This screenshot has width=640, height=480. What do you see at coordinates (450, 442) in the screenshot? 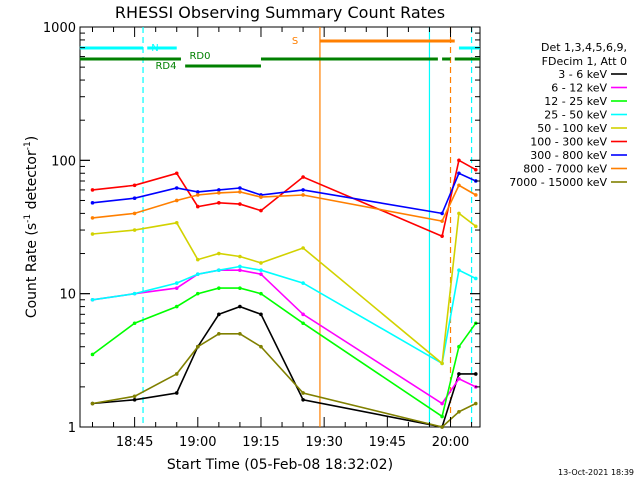
I see `x-tick-label: 20:00` at bounding box center [450, 442].